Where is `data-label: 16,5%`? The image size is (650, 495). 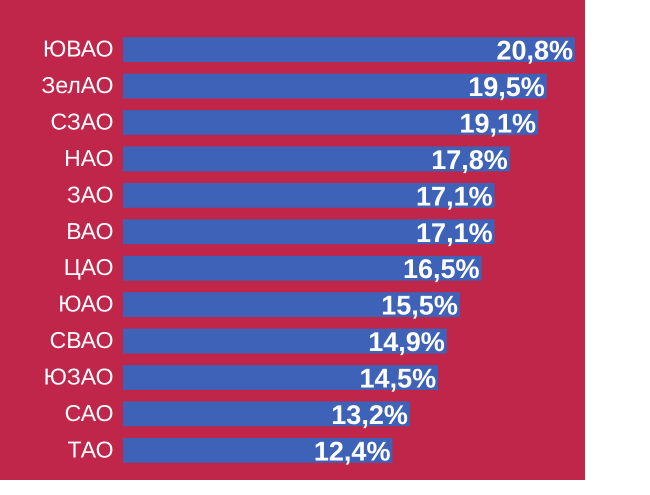
data-label: 16,5% is located at coordinates (441, 269).